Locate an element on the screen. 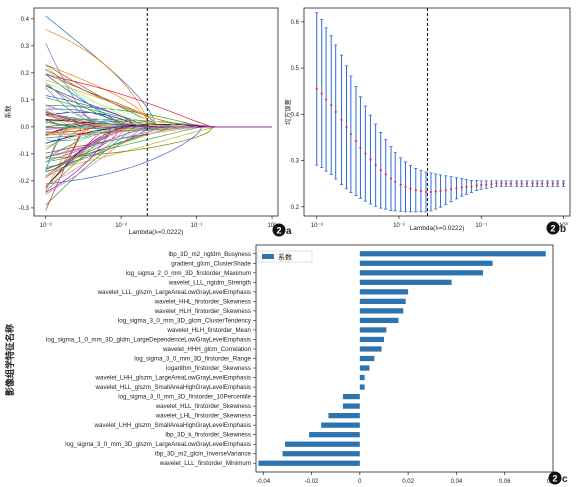 This screenshot has height=487, width=579. panel-b-y-ticks: 0.6 0.5 0.4 0.3 0.2 is located at coordinates (297, 115).